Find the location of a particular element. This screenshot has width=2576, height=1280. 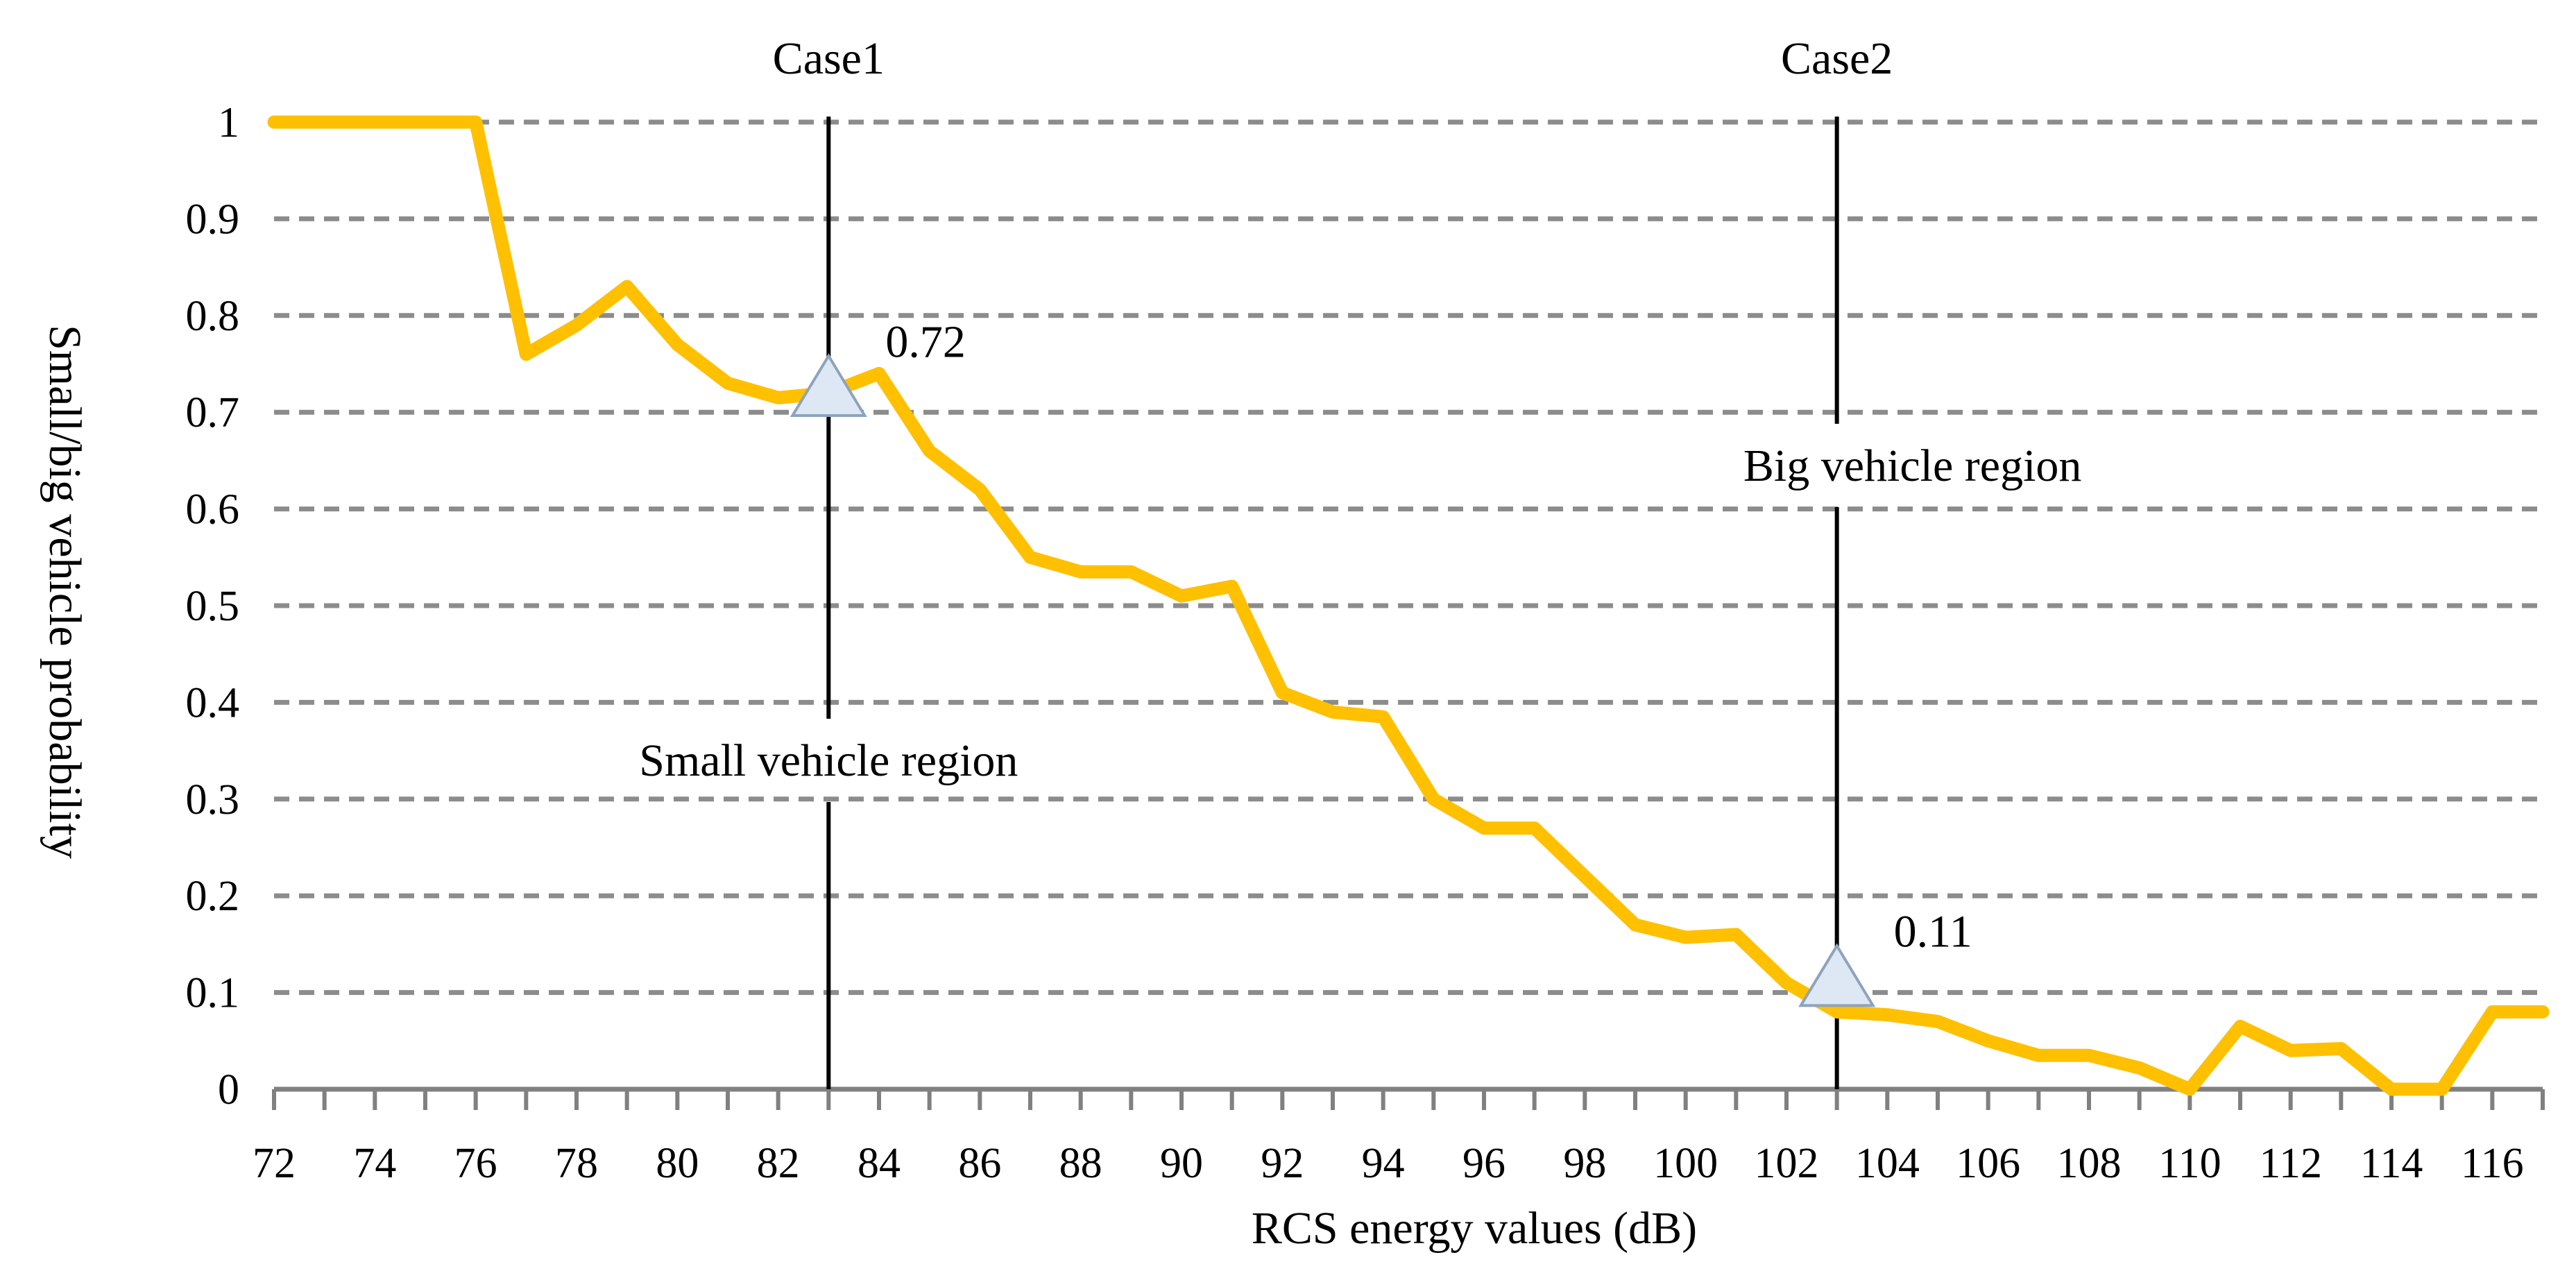

x-tick-label: 92 is located at coordinates (1282, 1163).